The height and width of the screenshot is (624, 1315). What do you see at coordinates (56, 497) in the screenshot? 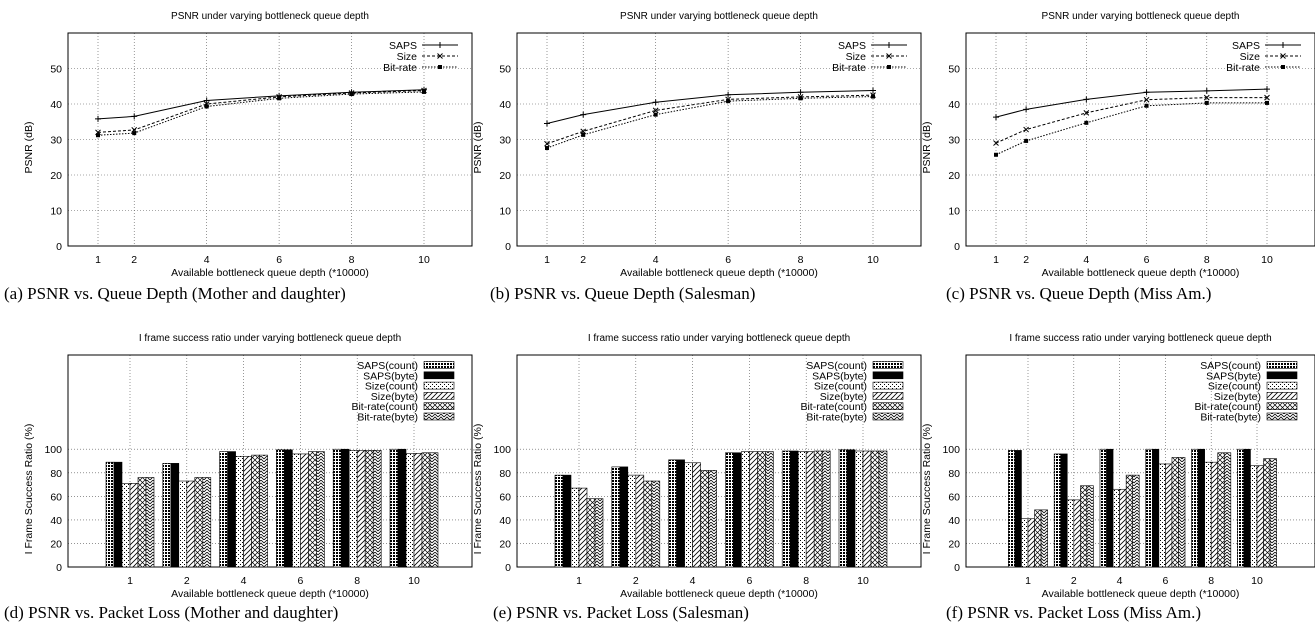
I see `y-tick-label: 60` at bounding box center [56, 497].